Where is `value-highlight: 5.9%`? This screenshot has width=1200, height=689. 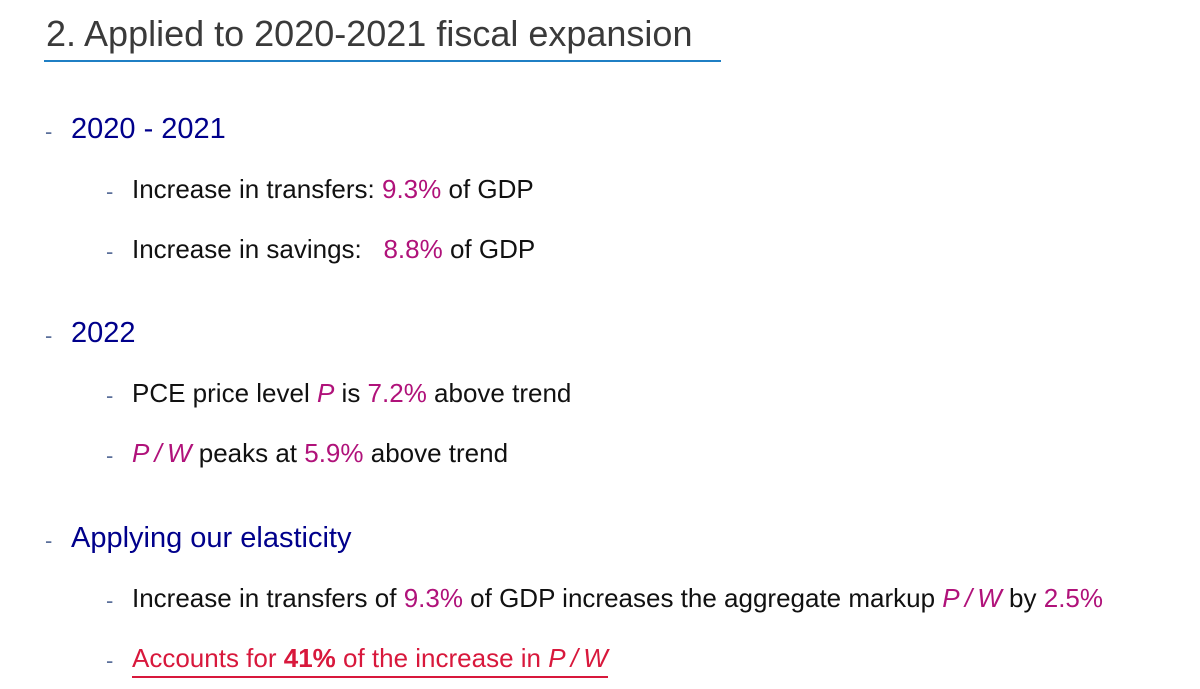
value-highlight: 5.9% is located at coordinates (334, 453).